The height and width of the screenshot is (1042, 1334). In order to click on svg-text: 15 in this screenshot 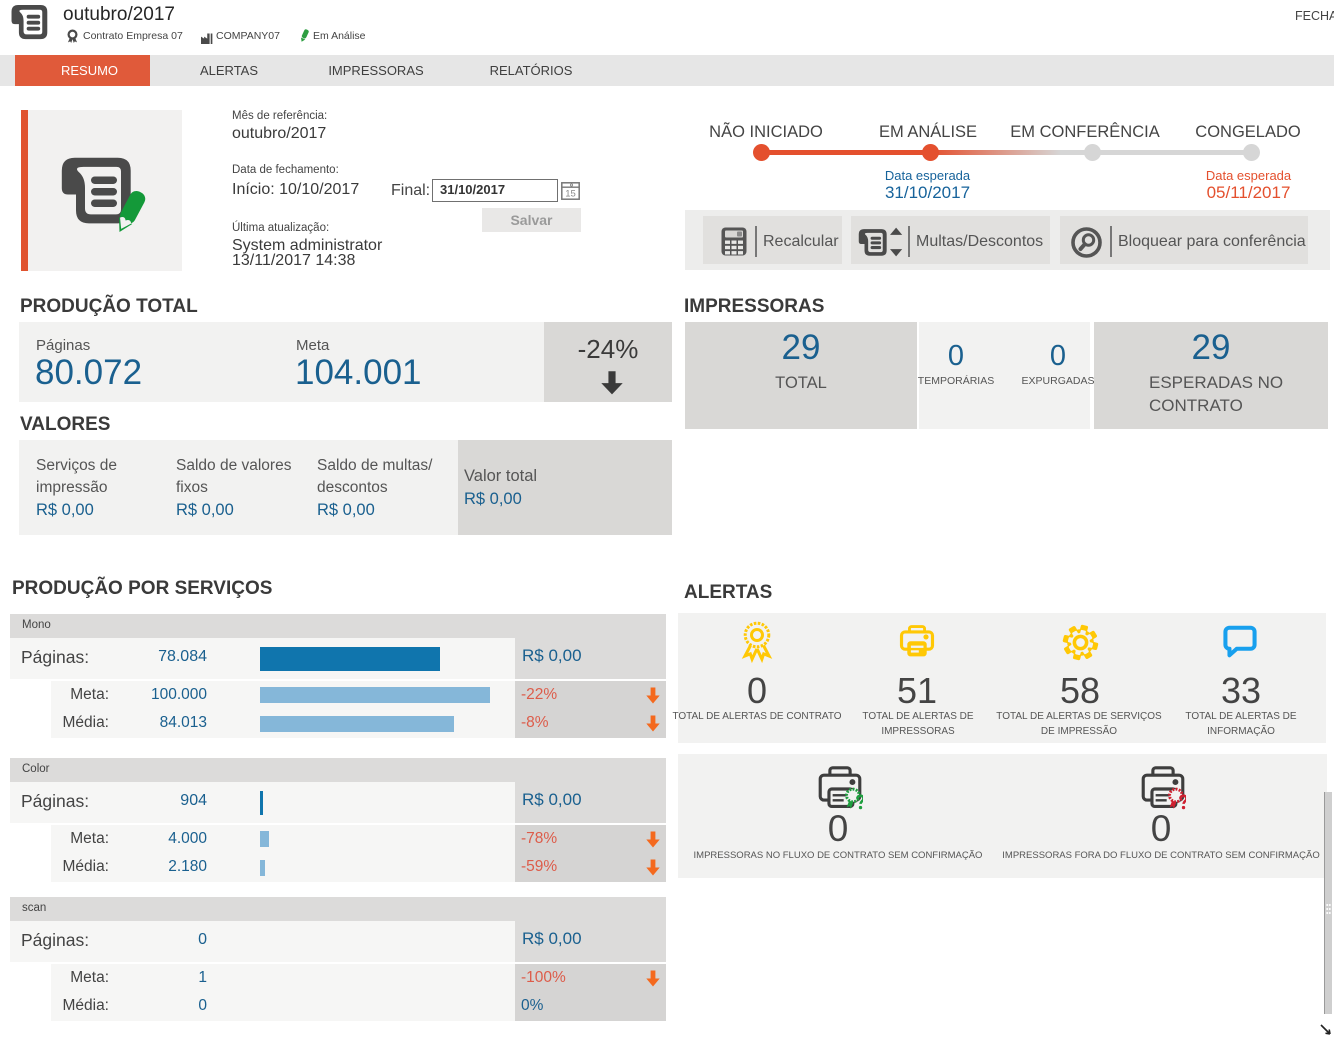, I will do `click(570, 194)`.